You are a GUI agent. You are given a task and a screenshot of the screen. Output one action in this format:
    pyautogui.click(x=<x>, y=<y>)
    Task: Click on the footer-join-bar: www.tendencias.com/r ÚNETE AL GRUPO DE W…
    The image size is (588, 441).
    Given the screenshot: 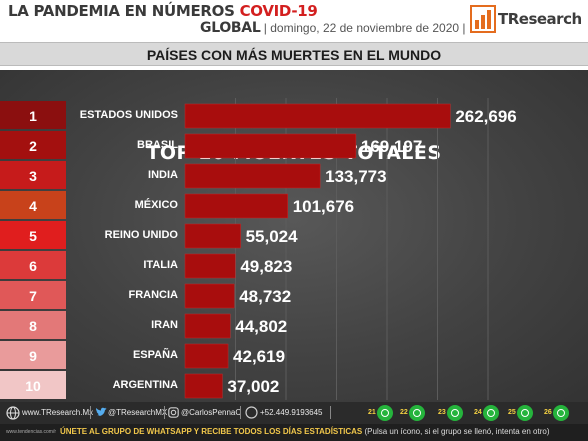 What is the action you would take?
    pyautogui.click(x=294, y=432)
    